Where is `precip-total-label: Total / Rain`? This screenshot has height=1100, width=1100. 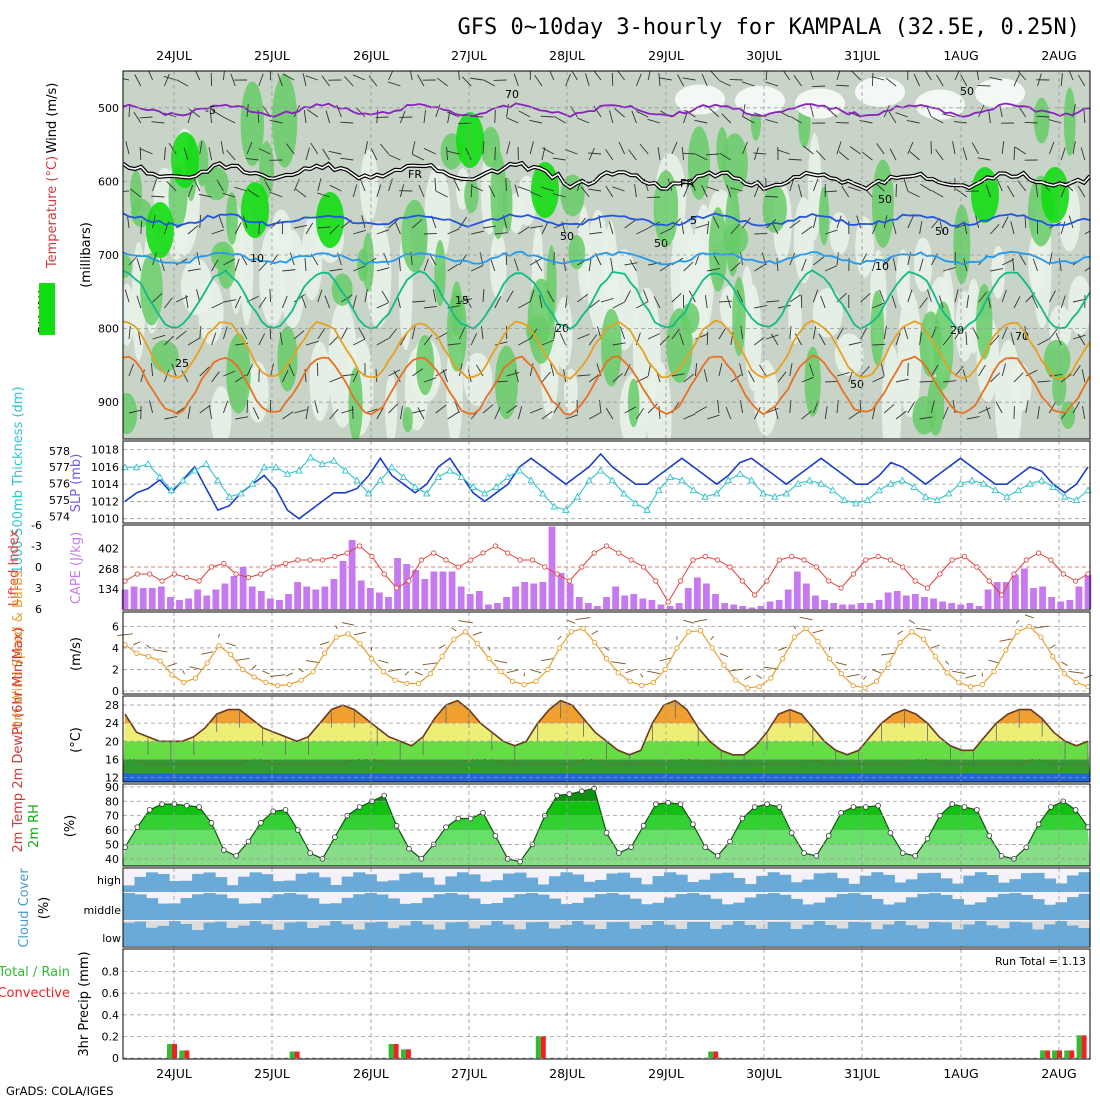 precip-total-label: Total / Rain is located at coordinates (35, 972).